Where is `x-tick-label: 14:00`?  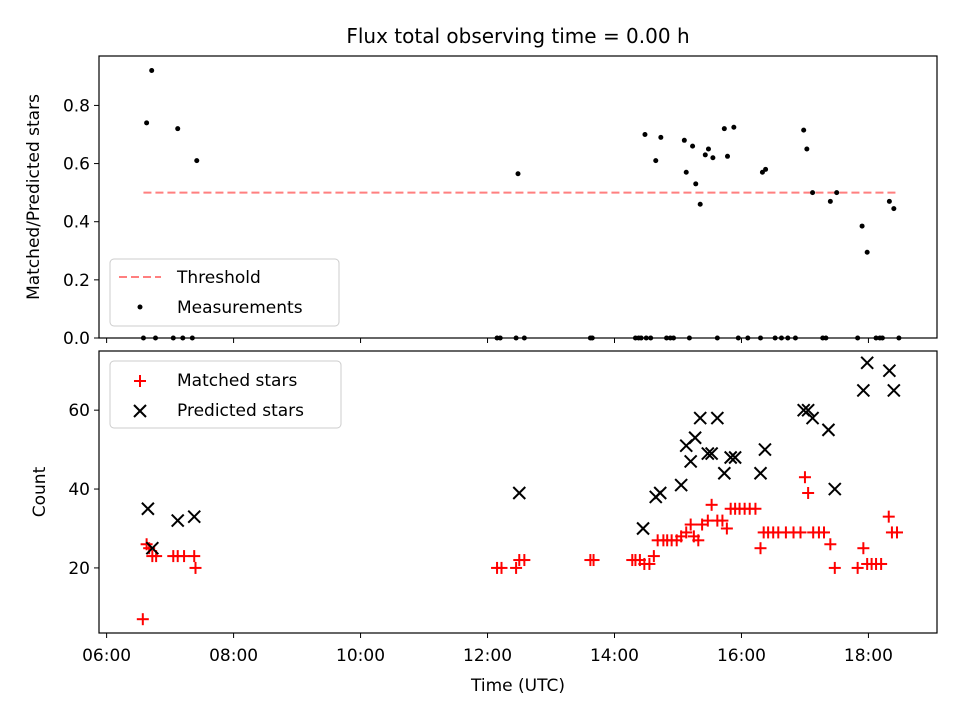
x-tick-label: 14:00 is located at coordinates (614, 656).